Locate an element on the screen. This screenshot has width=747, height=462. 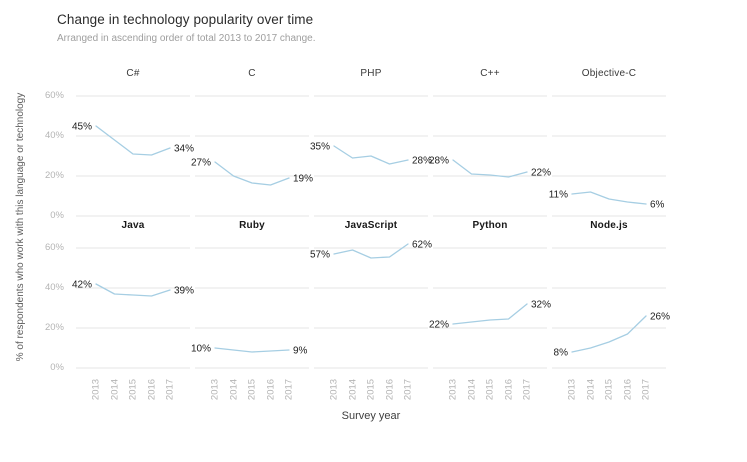
facet-plot: 11% 6% is located at coordinates (607, 156).